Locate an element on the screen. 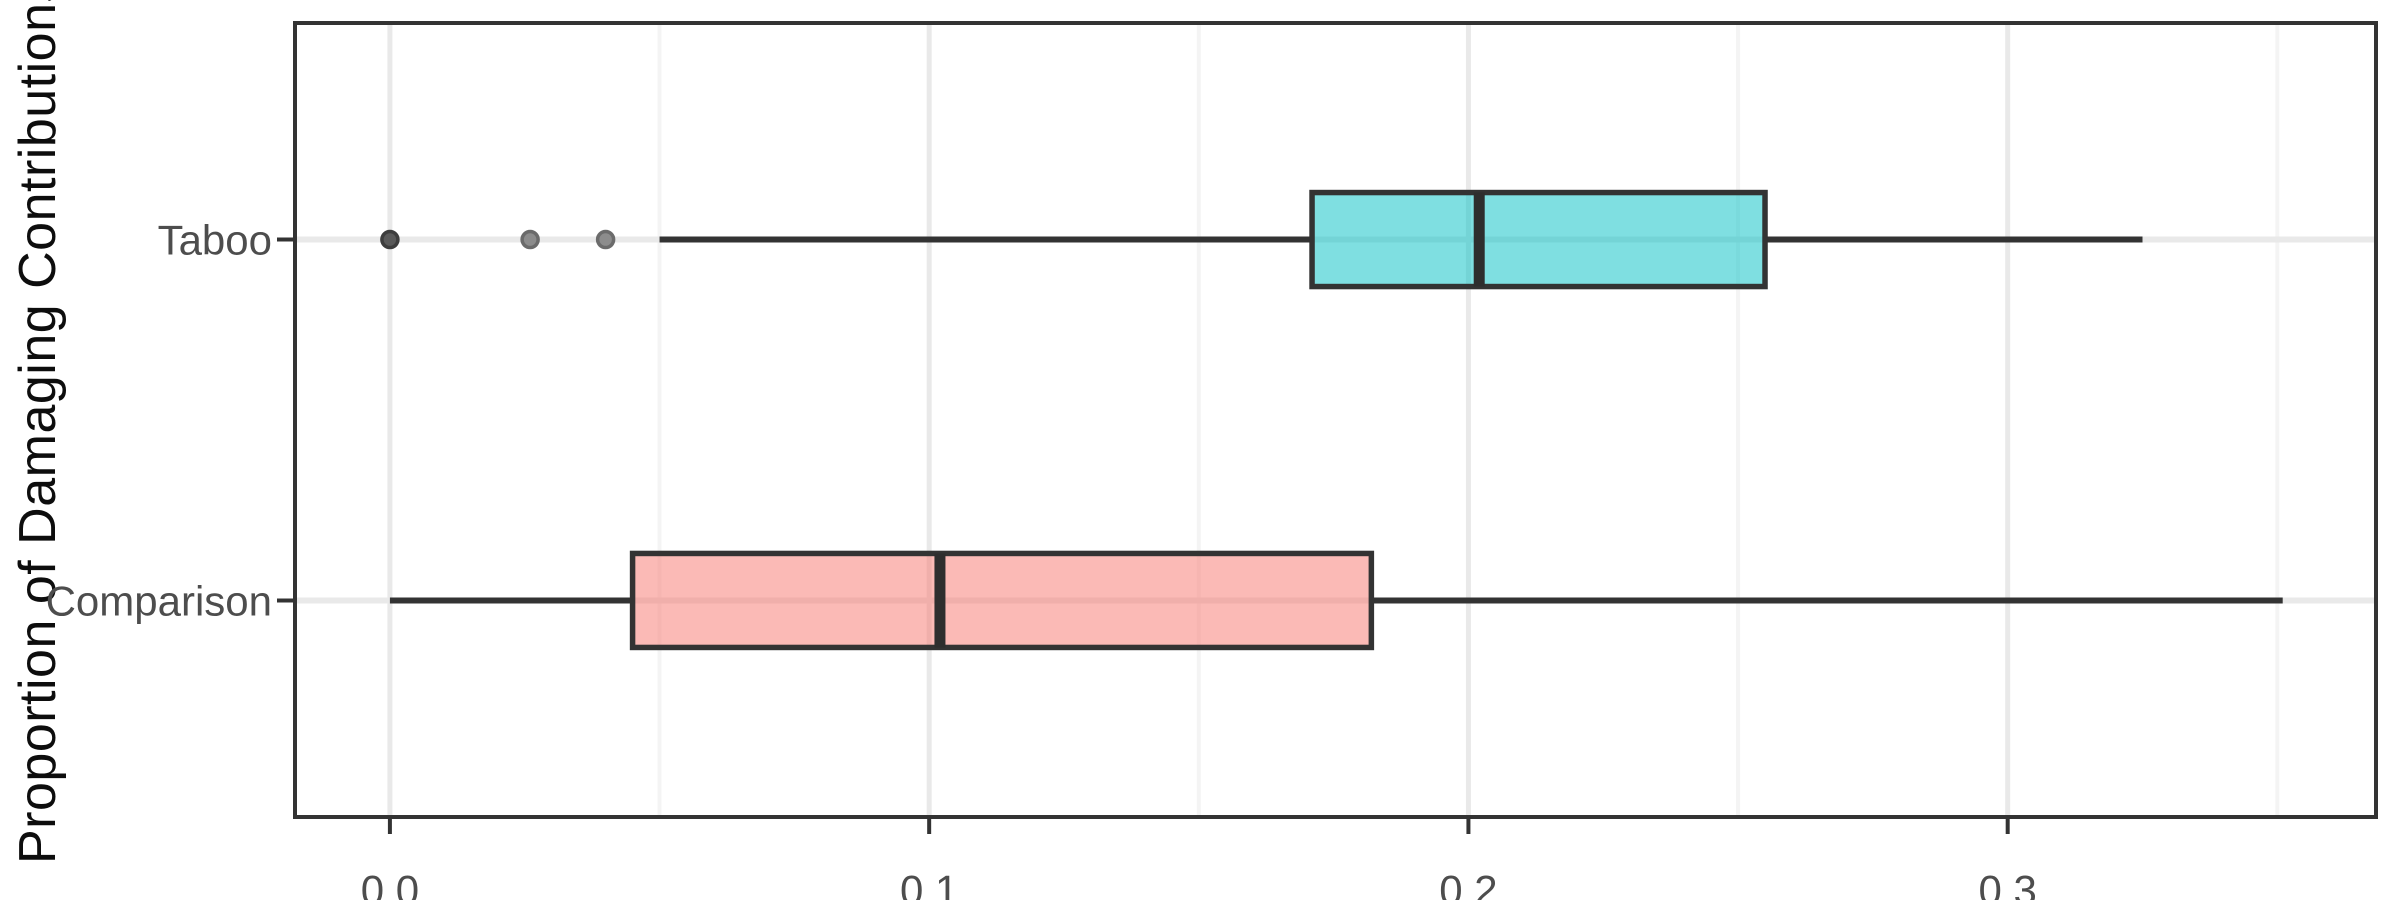  category-label-comparison: Comparison is located at coordinates (159, 600).